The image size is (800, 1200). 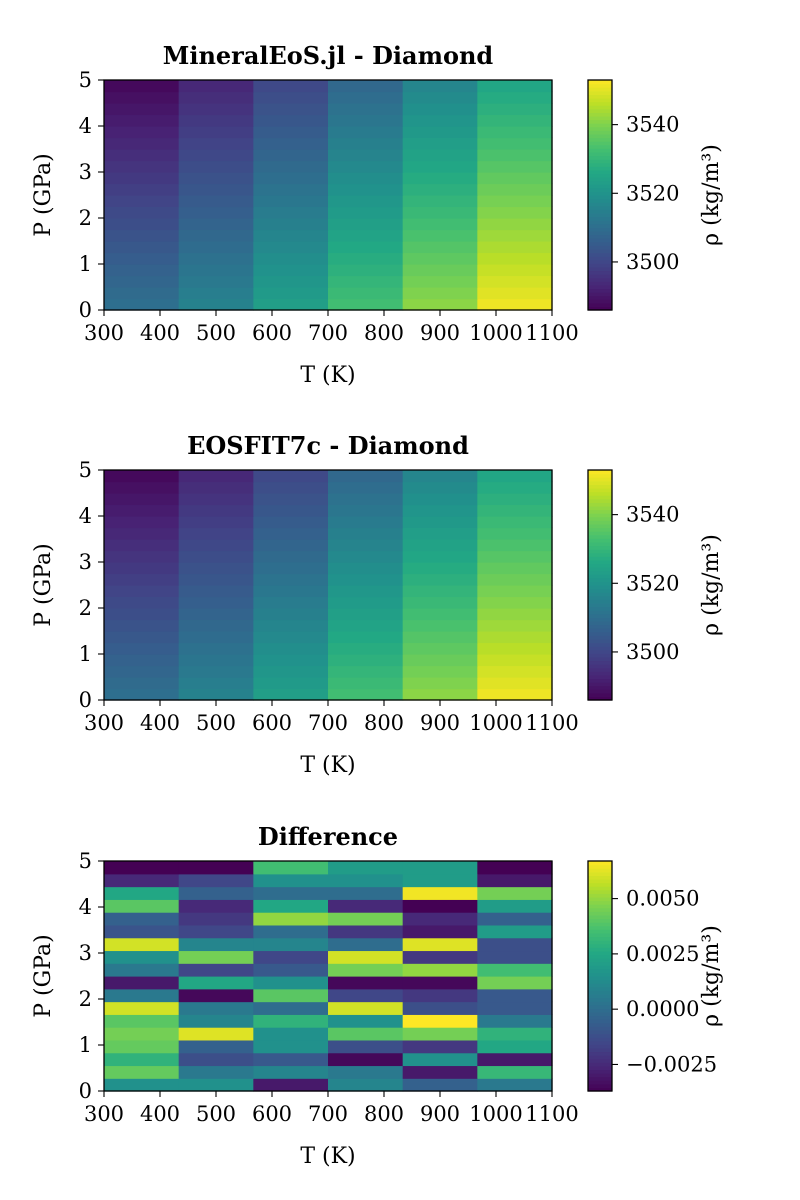 I want to click on colorbar: 3500 3520 3540 ρ (kg/m³), so click(x=655, y=585).